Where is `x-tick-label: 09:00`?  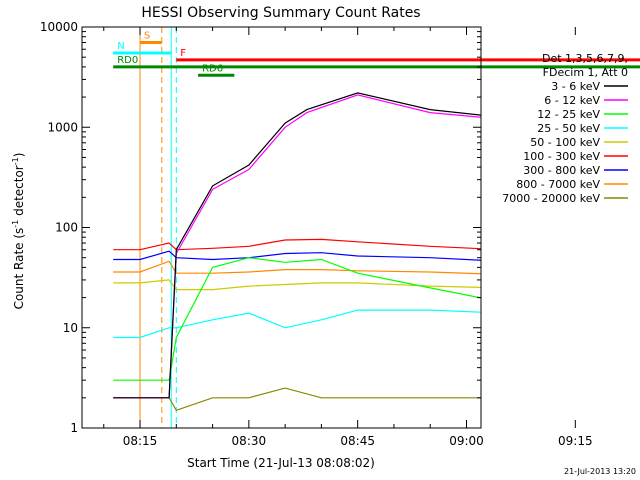 x-tick-label: 09:00 is located at coordinates (466, 441).